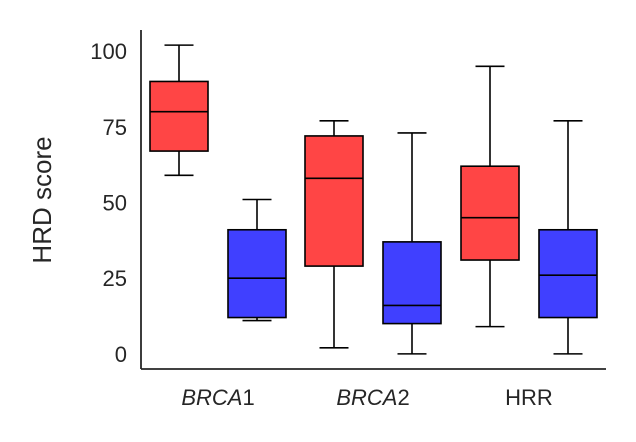  What do you see at coordinates (115, 203) in the screenshot?
I see `y-tick-label: 50` at bounding box center [115, 203].